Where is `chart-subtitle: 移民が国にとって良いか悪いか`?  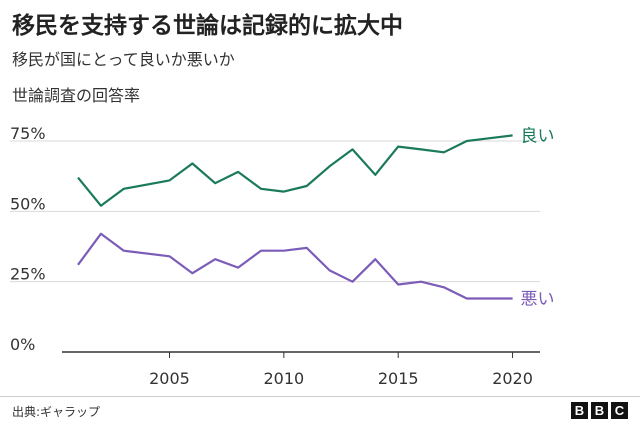 chart-subtitle: 移民が国にとって良いか悪いか is located at coordinates (123, 59).